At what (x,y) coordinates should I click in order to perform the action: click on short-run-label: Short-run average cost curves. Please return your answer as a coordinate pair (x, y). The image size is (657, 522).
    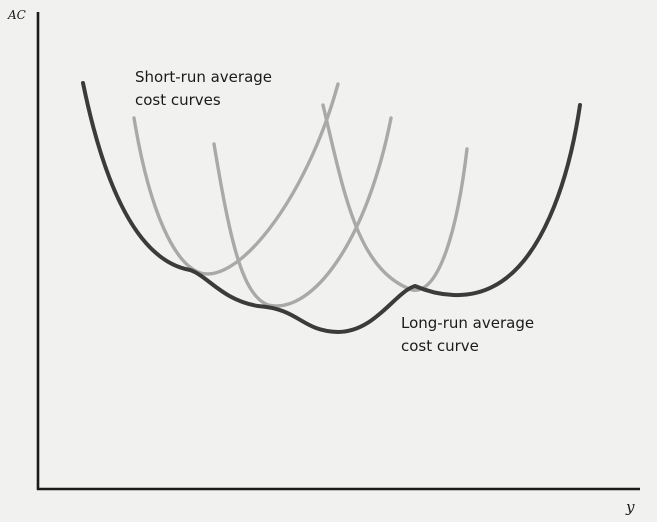
    Looking at the image, I should click on (206, 88).